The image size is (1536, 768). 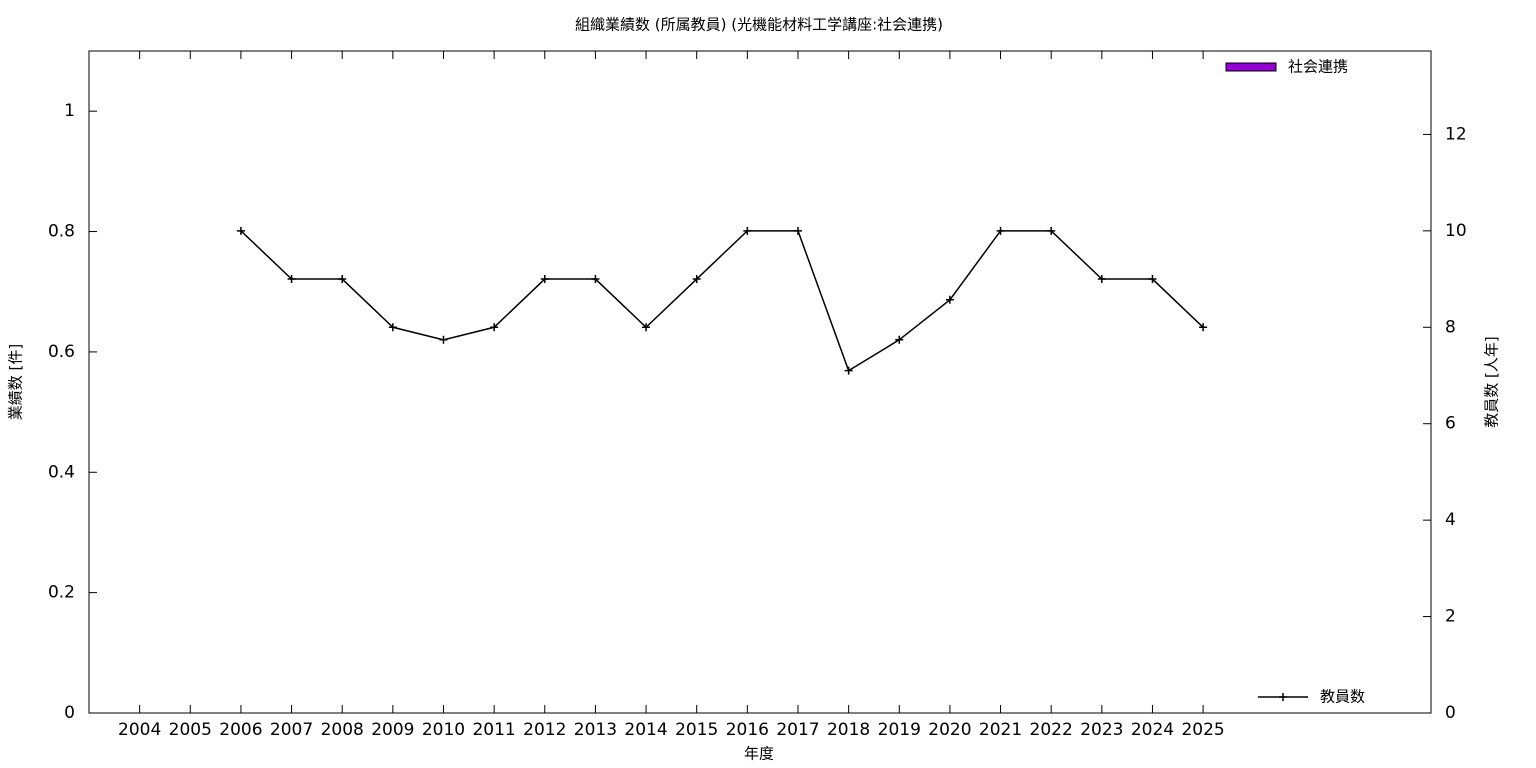 I want to click on x-tick-label: 2016, so click(x=747, y=730).